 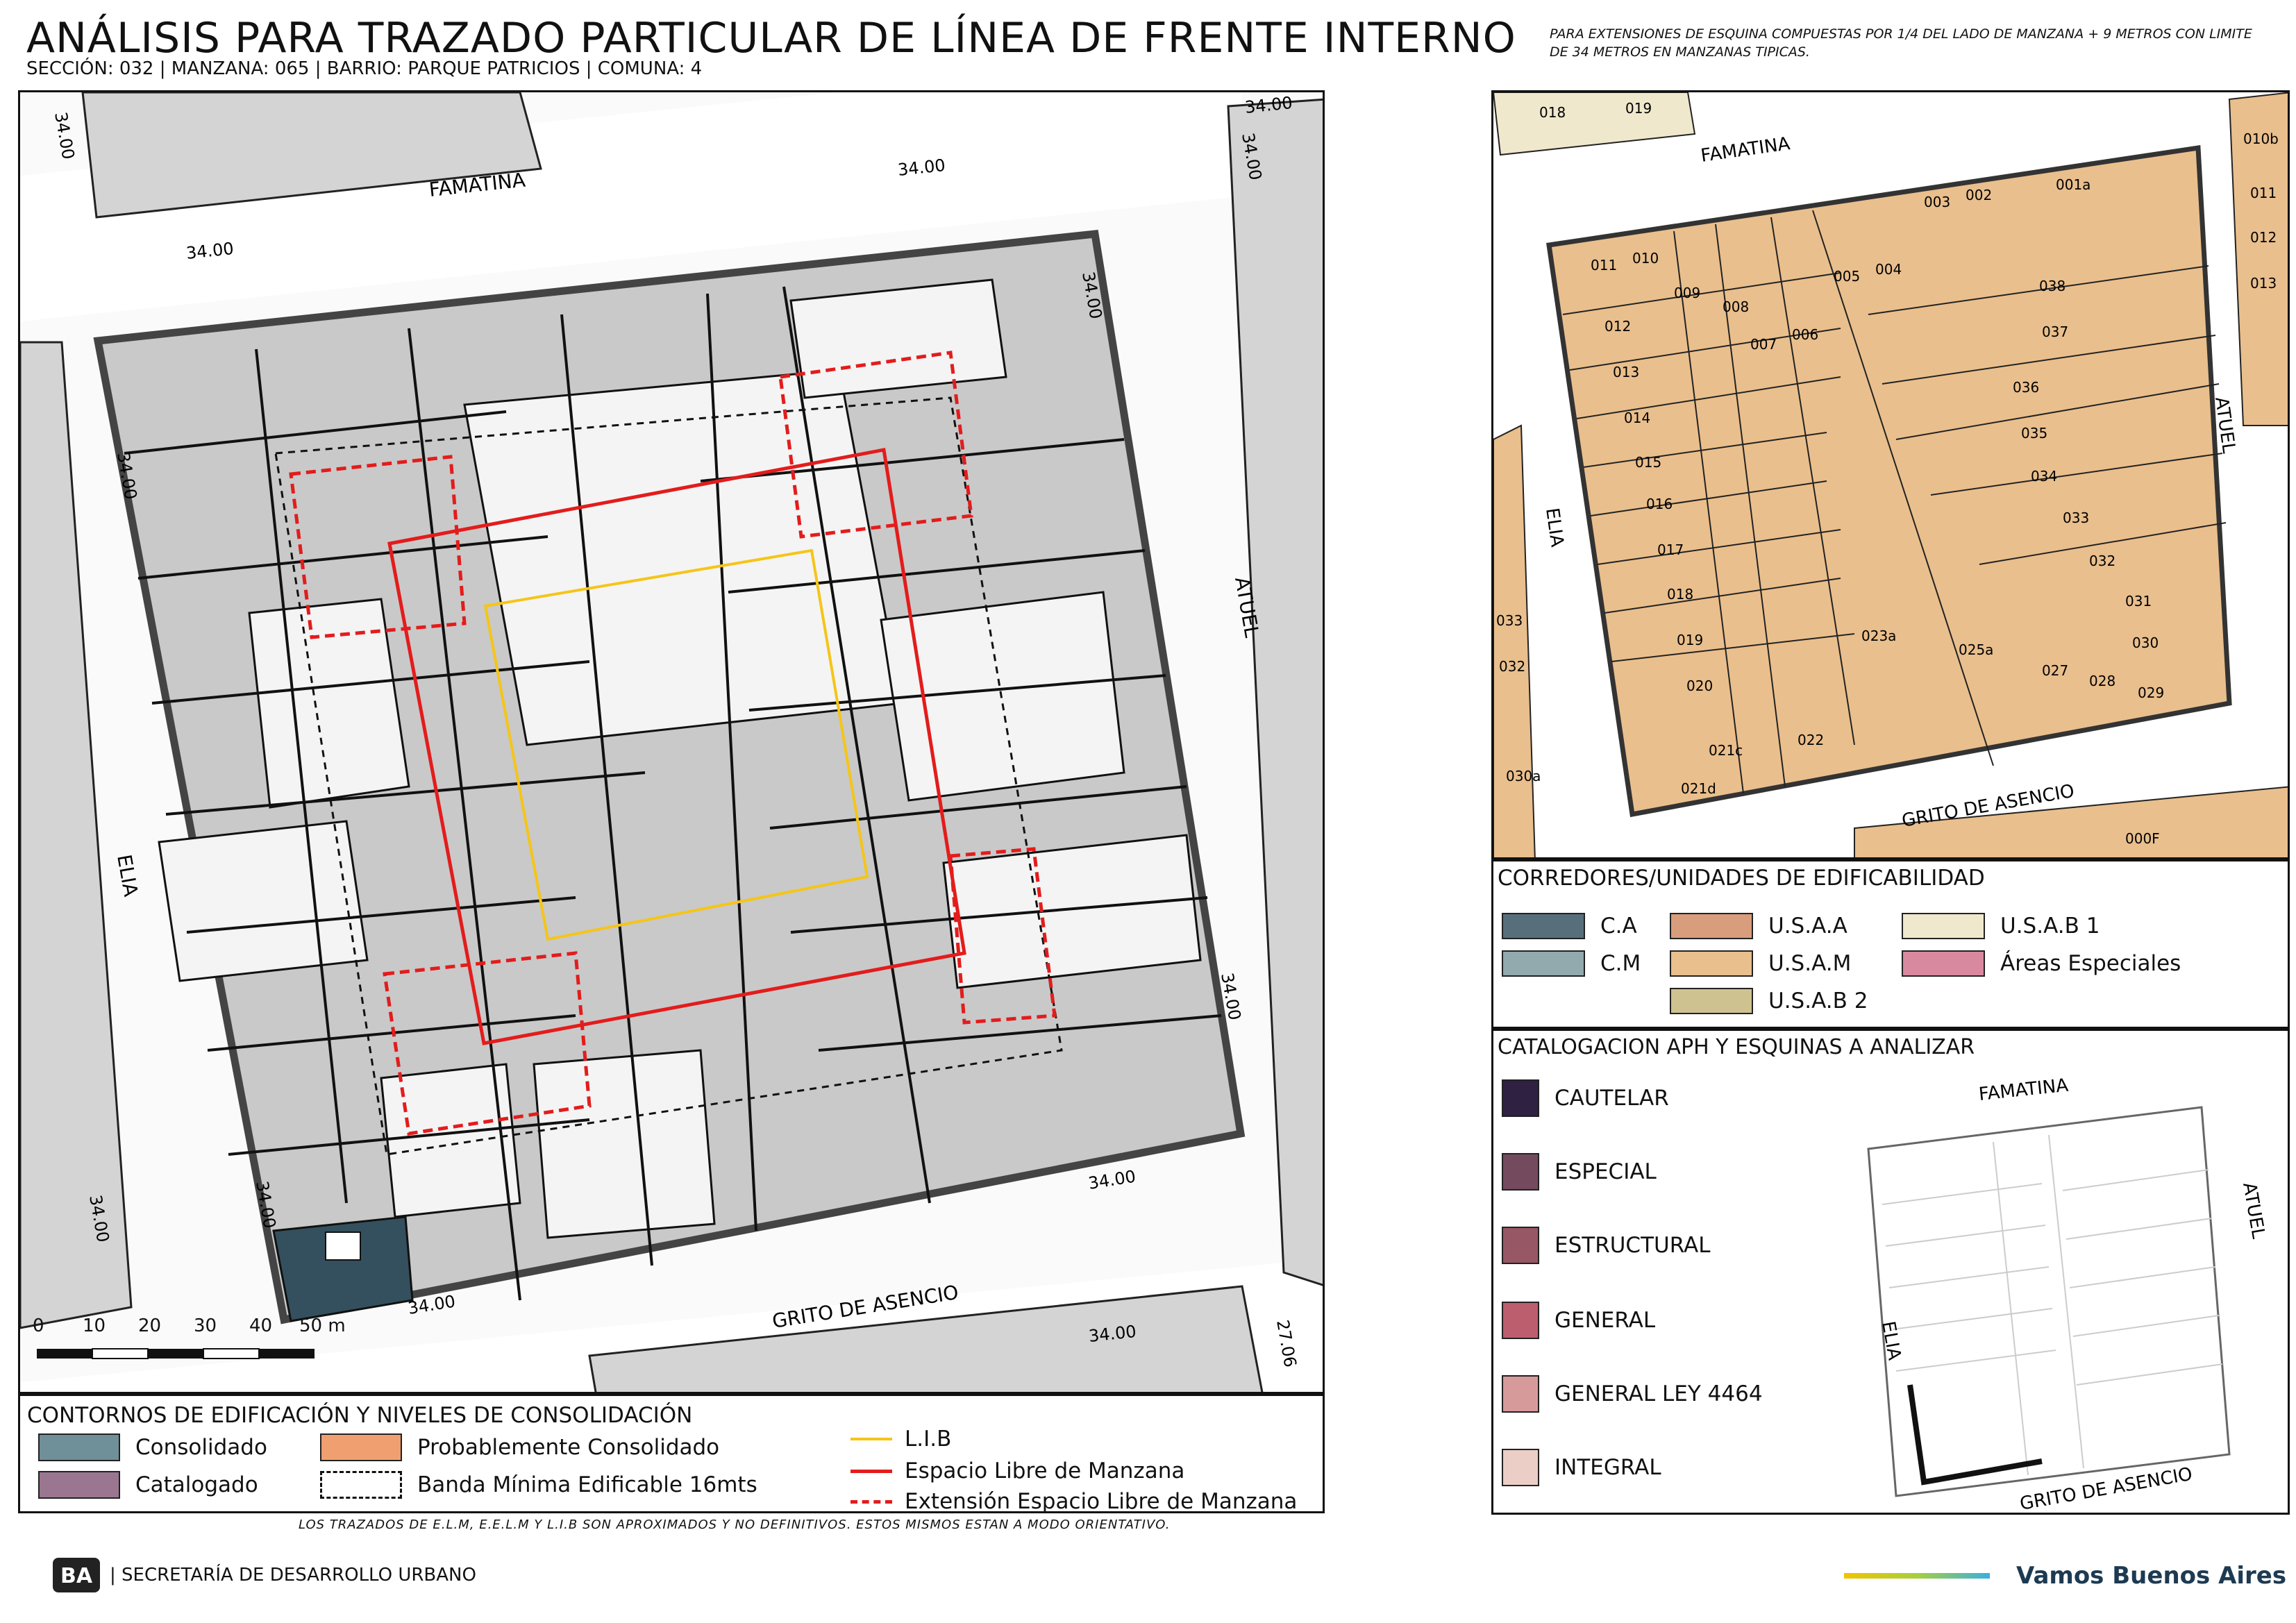 What do you see at coordinates (1638, 108) in the screenshot?
I see `neighbor-label: 019` at bounding box center [1638, 108].